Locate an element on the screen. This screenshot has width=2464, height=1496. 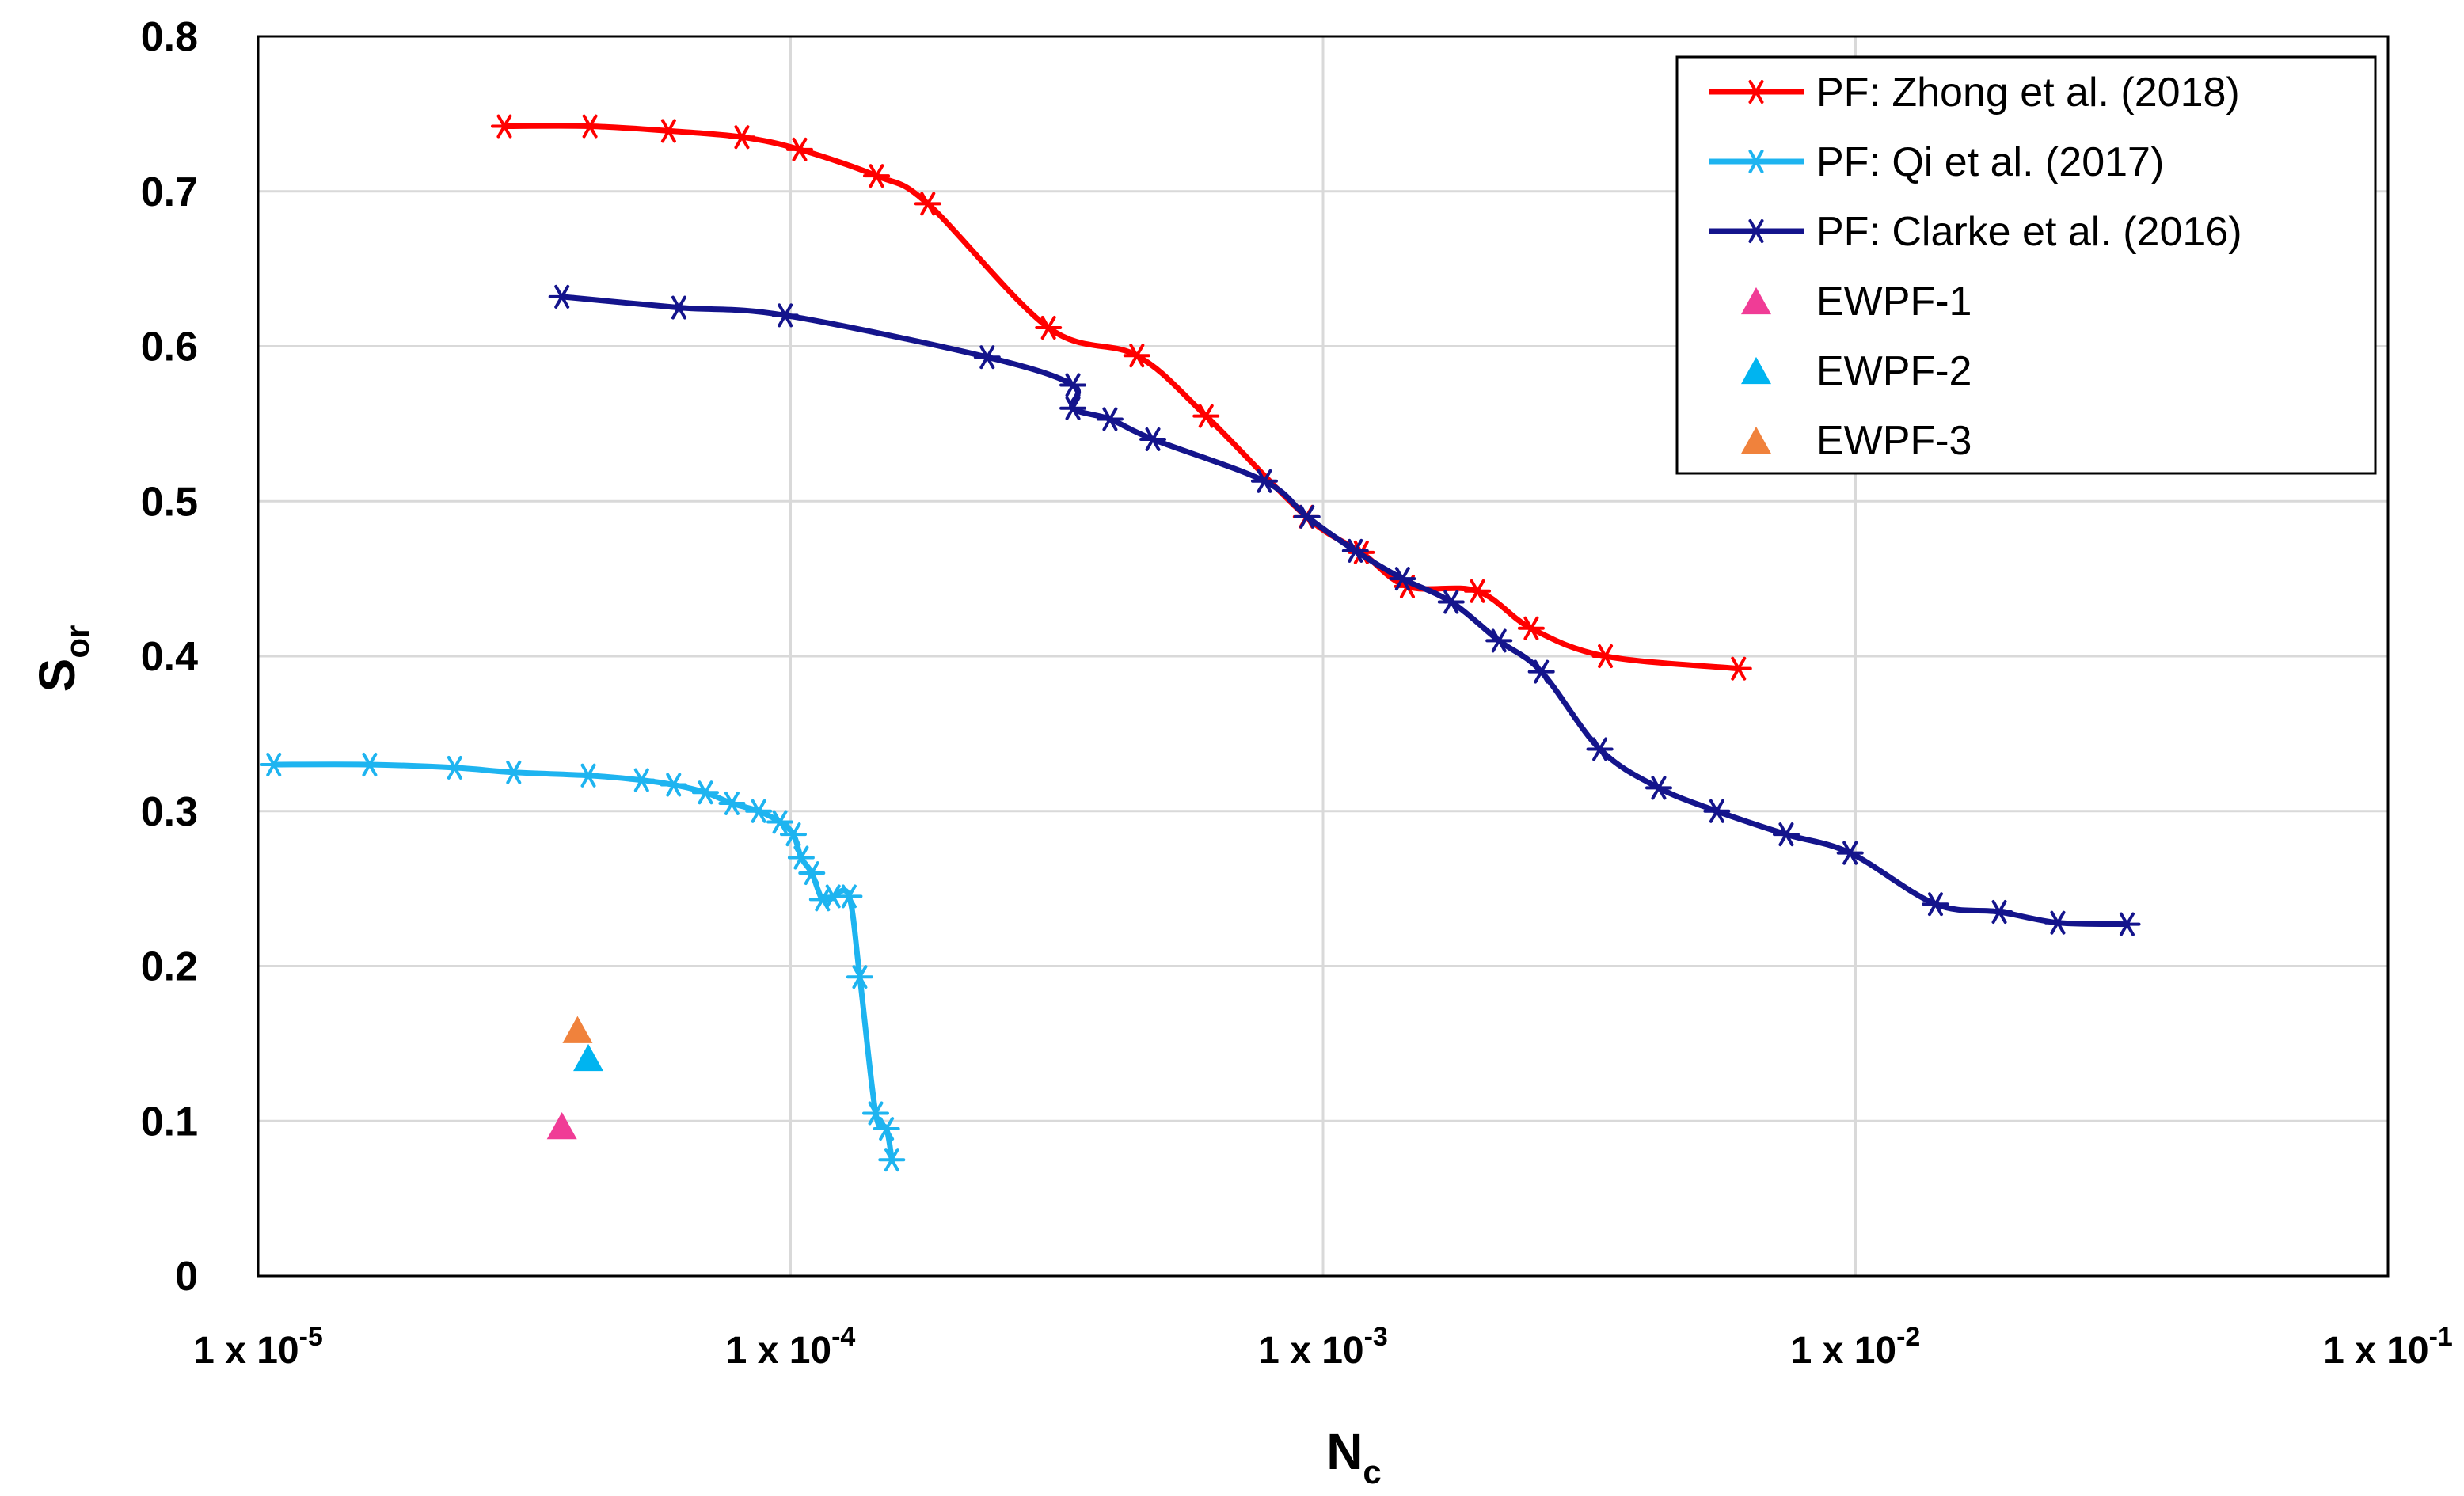
legend-item: PF: Clarke et al. (2016) is located at coordinates (1975, 232).